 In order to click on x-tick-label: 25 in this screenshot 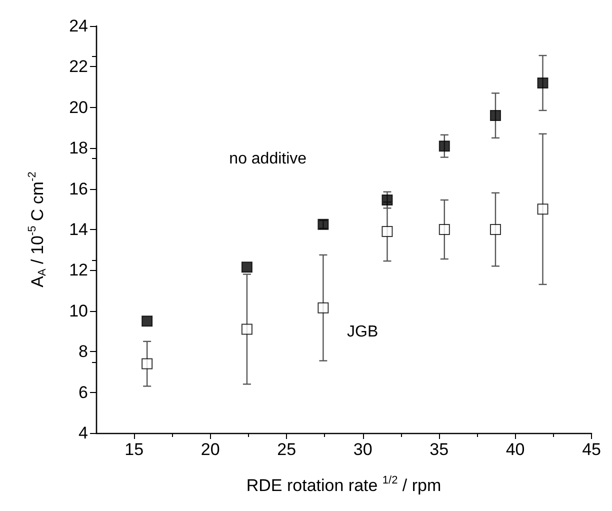, I will do `click(286, 449)`.